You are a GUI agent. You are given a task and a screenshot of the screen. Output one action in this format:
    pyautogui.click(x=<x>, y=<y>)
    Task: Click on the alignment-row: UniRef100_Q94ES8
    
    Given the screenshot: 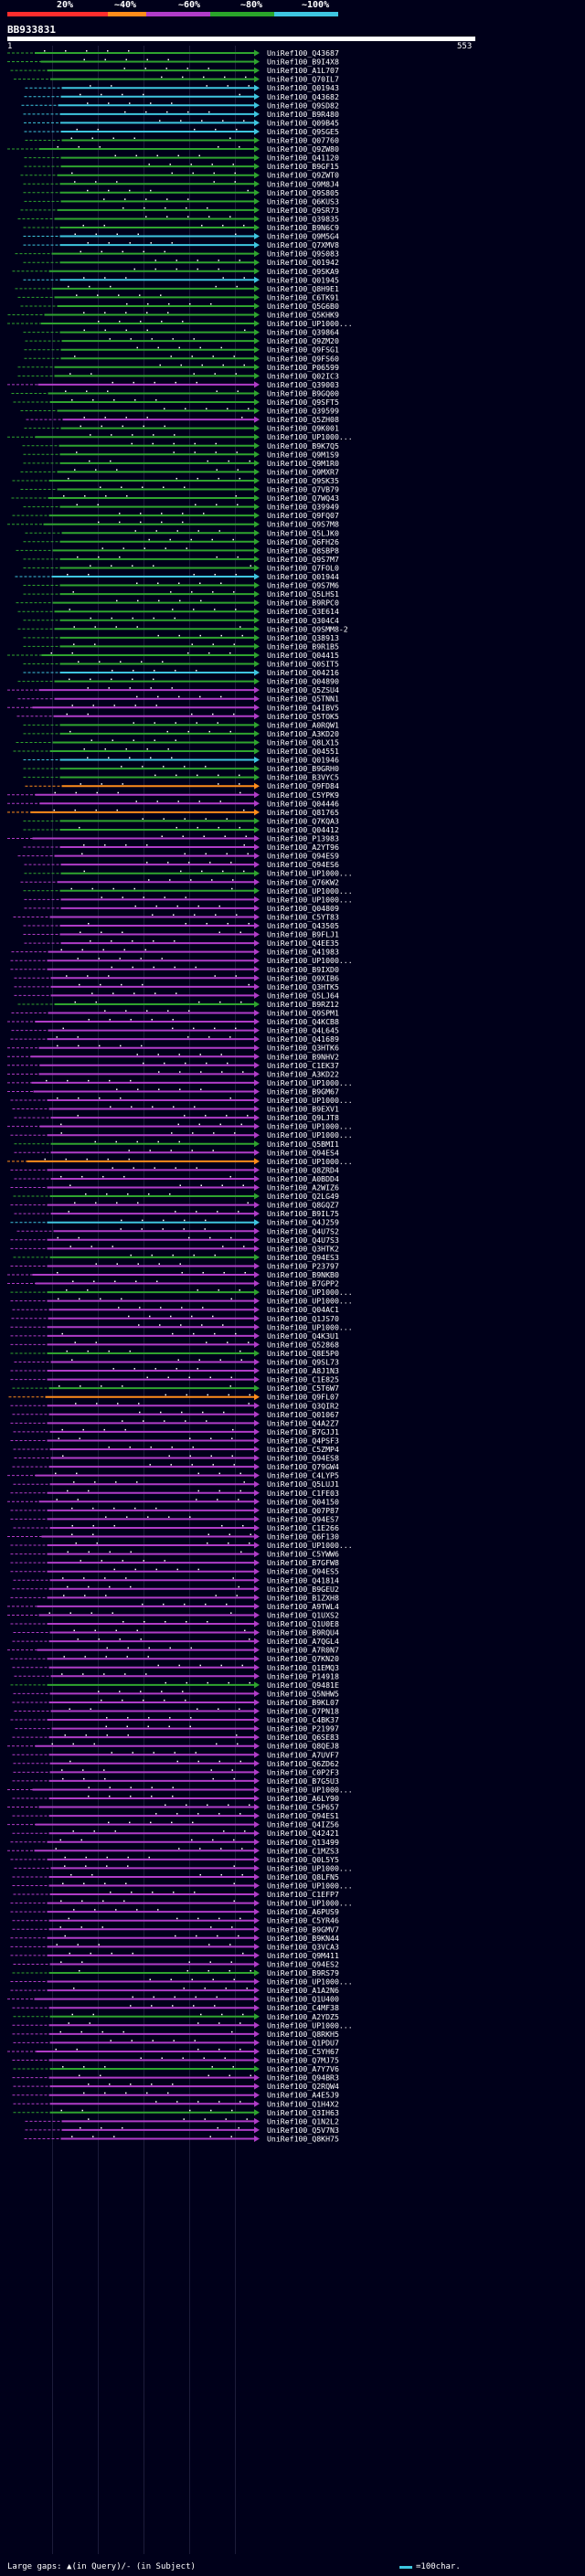 What is the action you would take?
    pyautogui.click(x=177, y=1458)
    